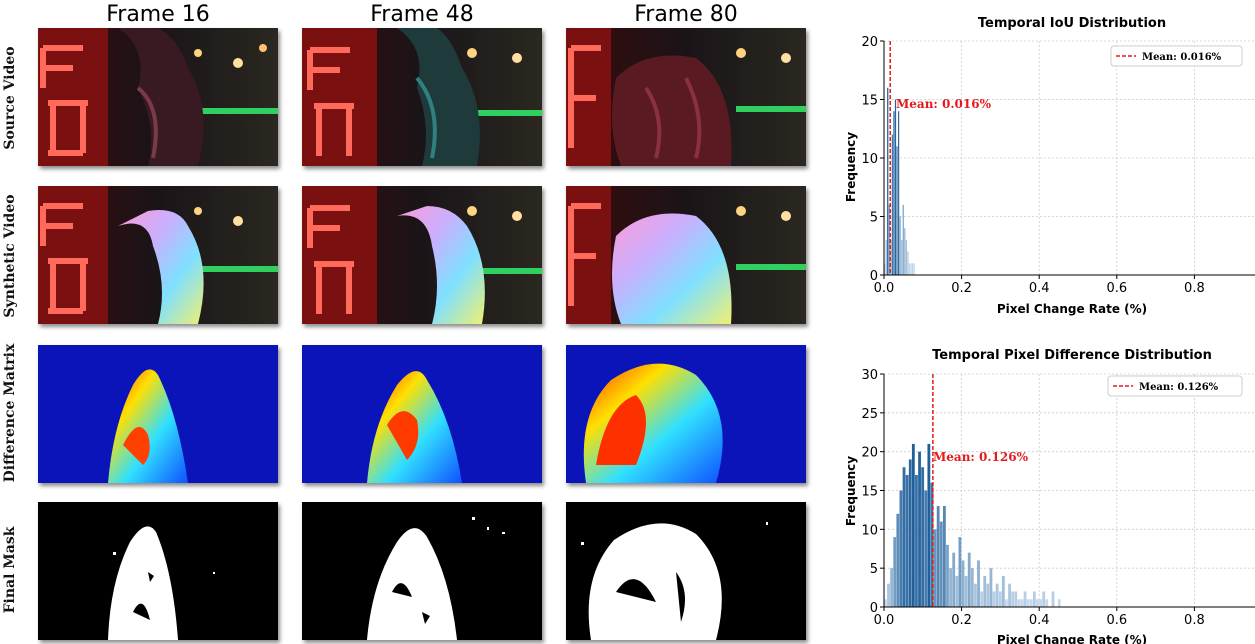 The height and width of the screenshot is (644, 1255). I want to click on frame-title-80: Frame 80, so click(686, 14).